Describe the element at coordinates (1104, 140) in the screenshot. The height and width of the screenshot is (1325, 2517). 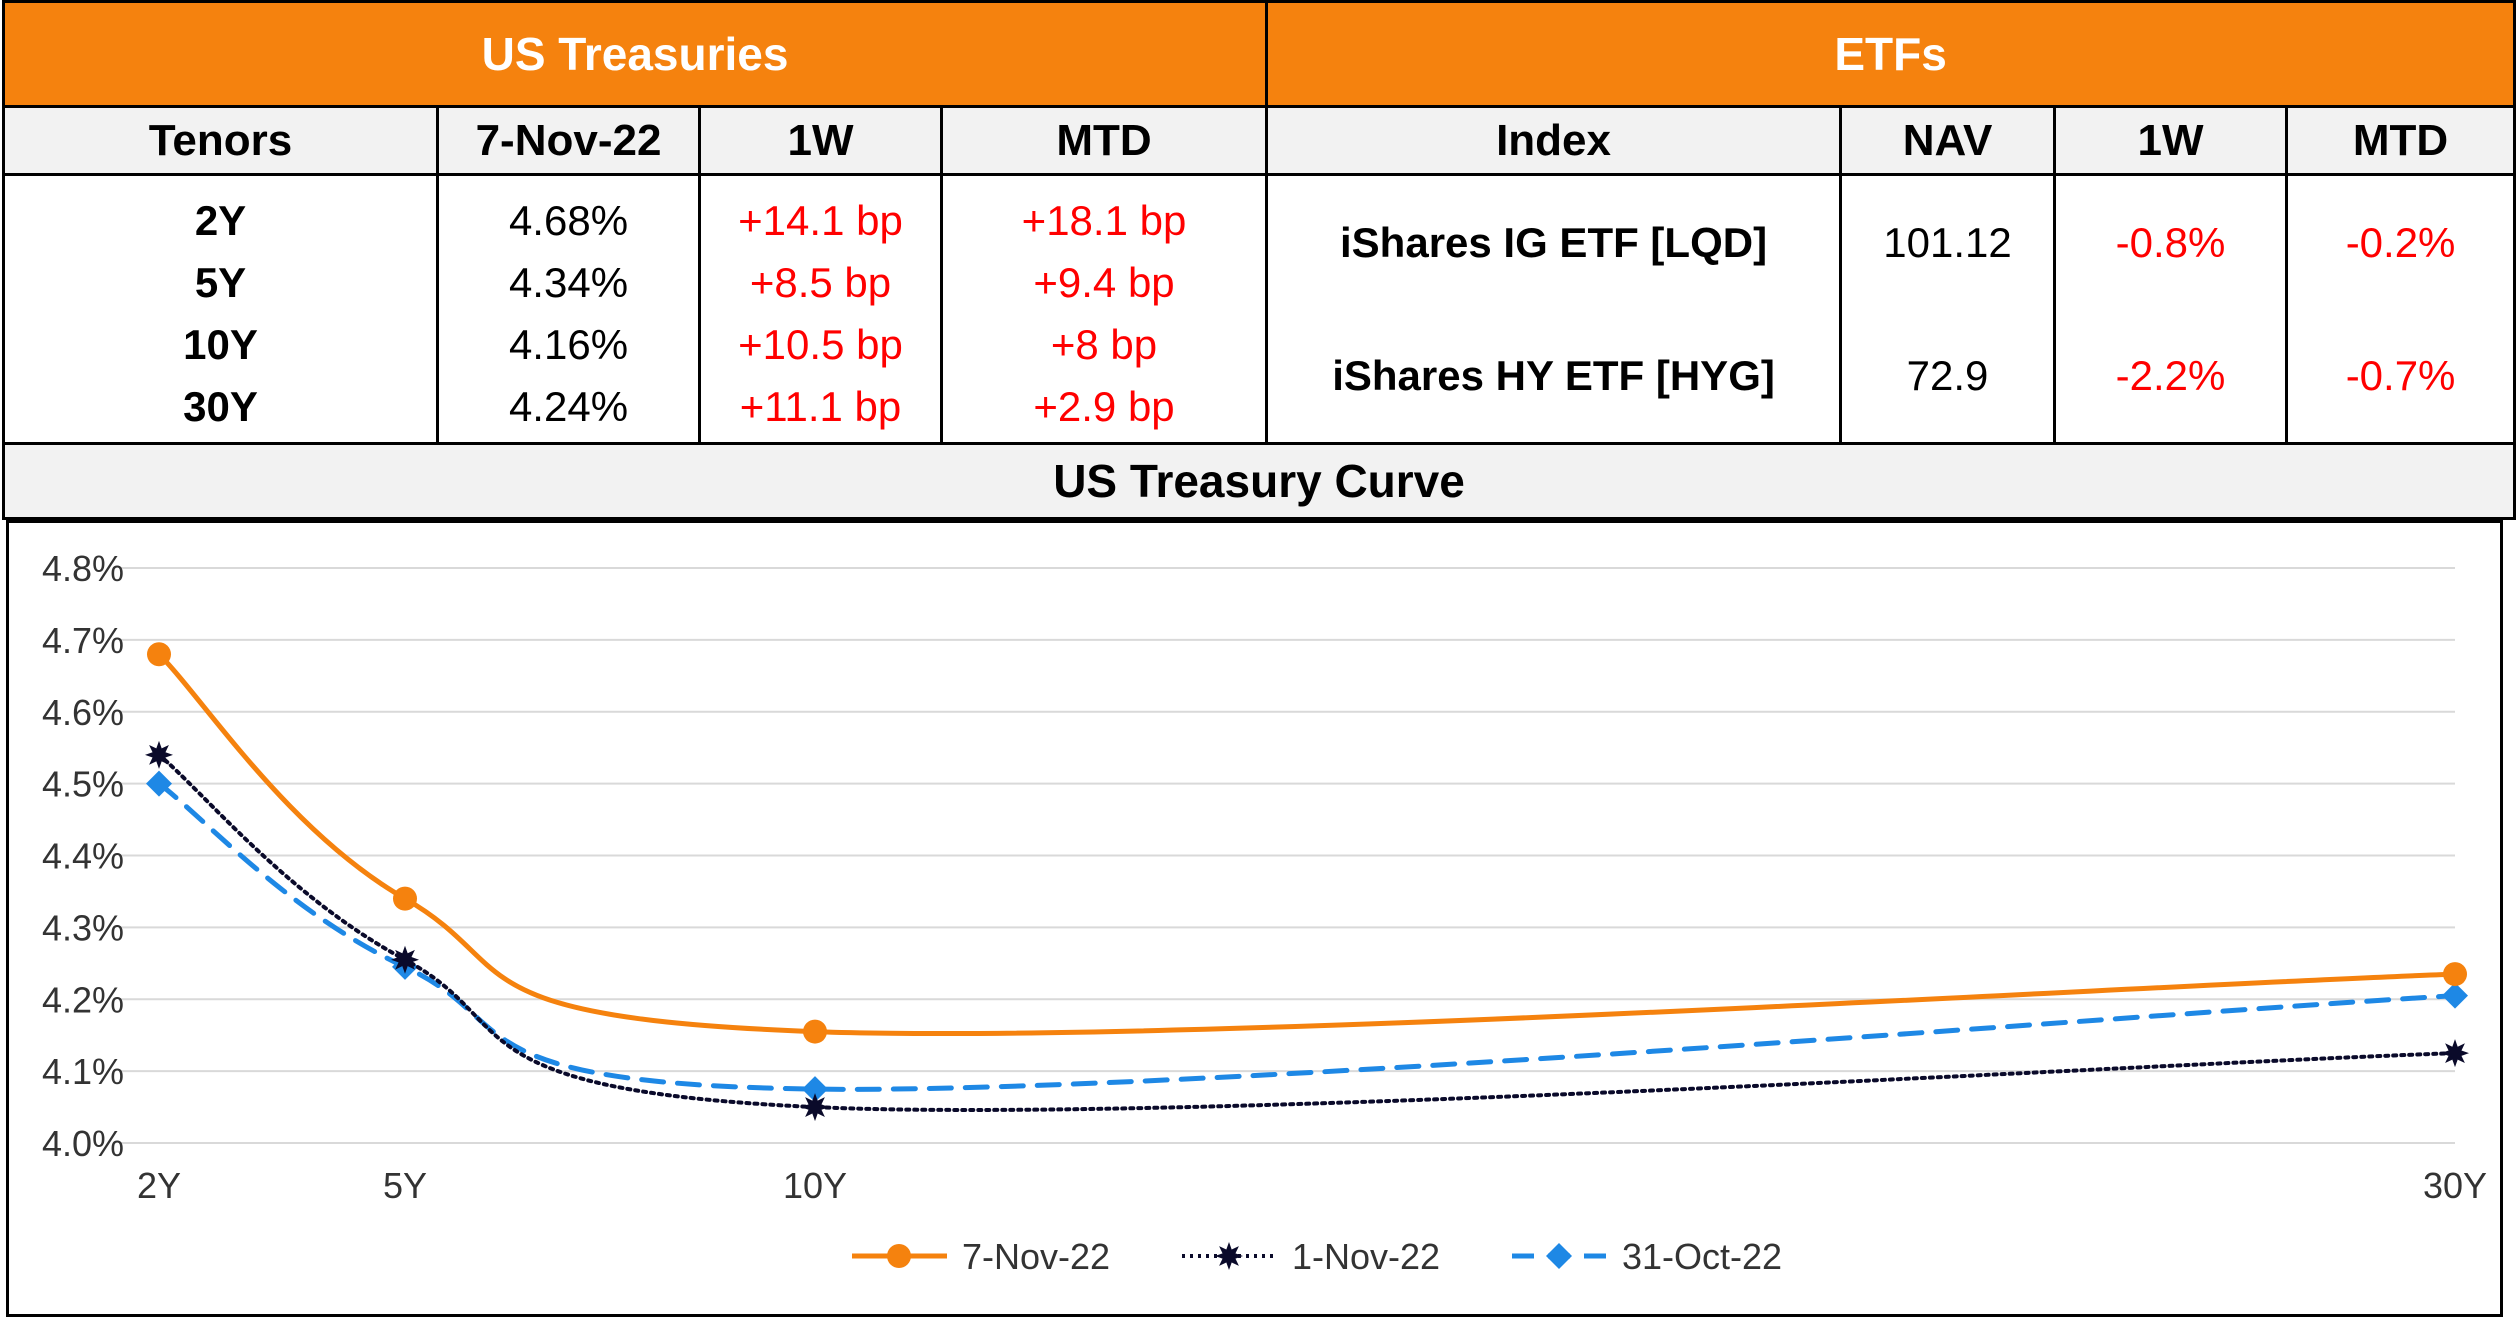
I see `col-header-mtd: MTD` at that location.